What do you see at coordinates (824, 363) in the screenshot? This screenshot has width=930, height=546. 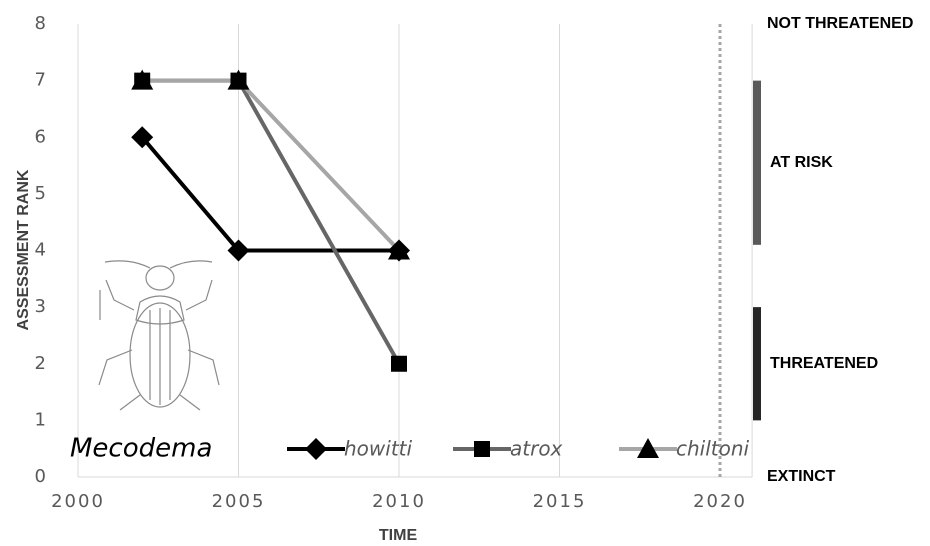 I see `status-band-label: THREATENED` at bounding box center [824, 363].